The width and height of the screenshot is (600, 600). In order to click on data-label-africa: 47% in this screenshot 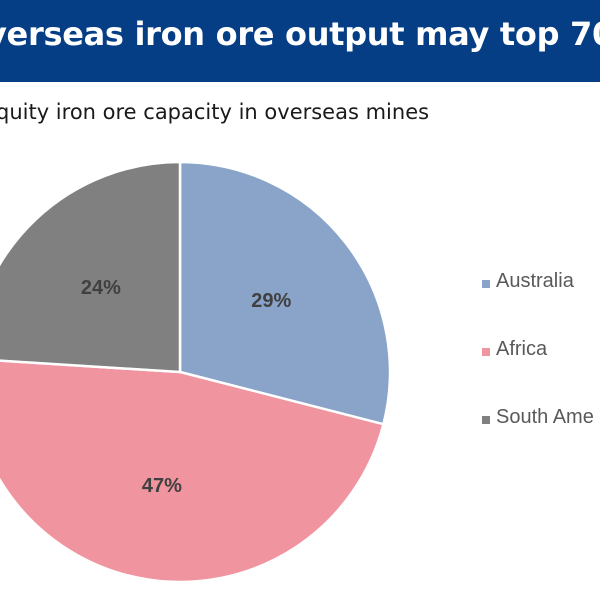, I will do `click(162, 486)`.